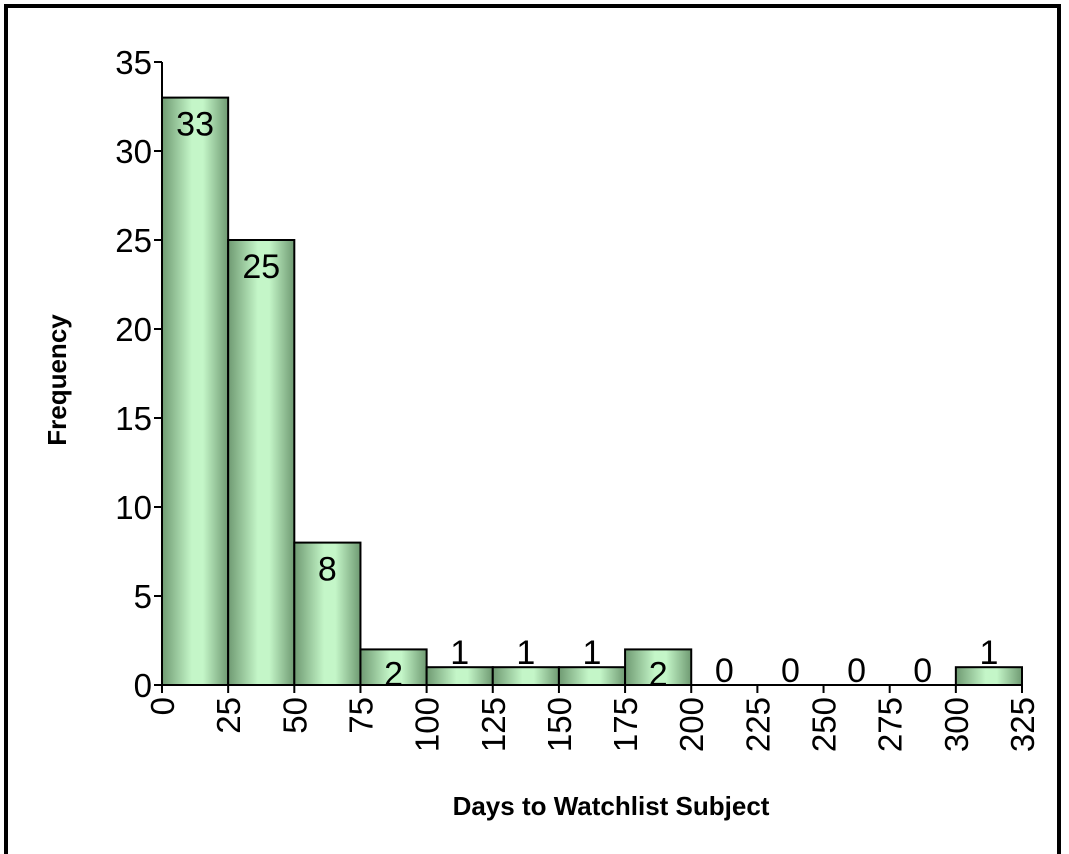 The image size is (1069, 854). I want to click on y-tick-label-35: 35, so click(133, 62).